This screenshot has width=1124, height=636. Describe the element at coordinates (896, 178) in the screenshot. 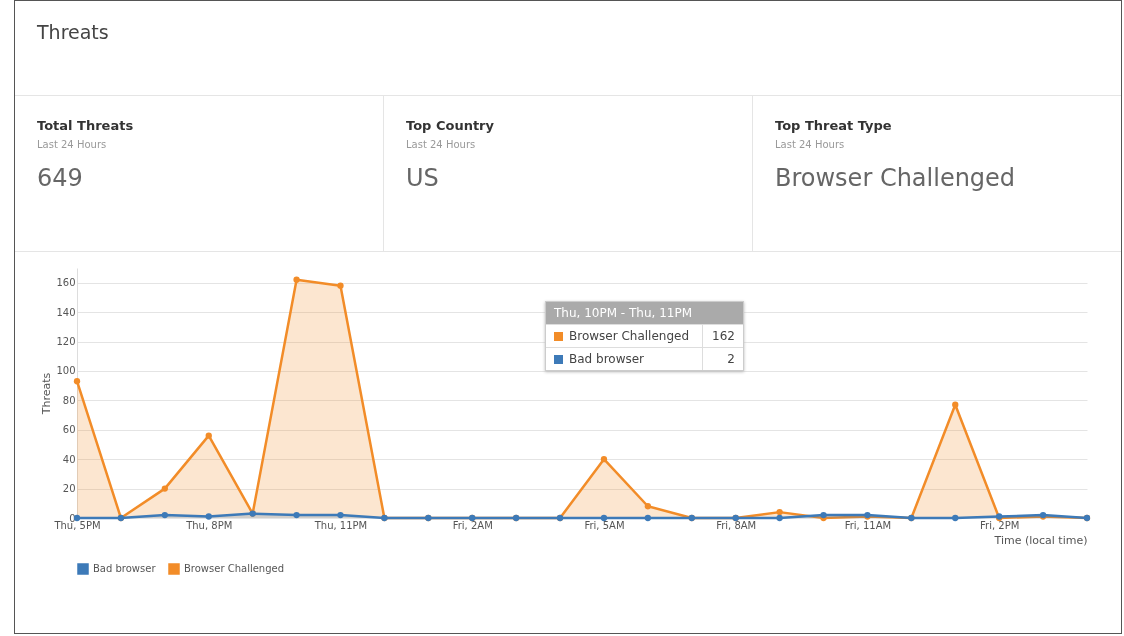

I see `text: Browser Challenged` at that location.